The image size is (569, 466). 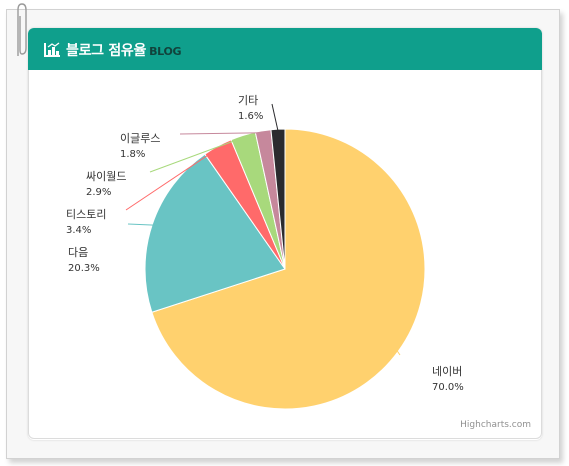 I want to click on slice-label: 기타, so click(x=248, y=100).